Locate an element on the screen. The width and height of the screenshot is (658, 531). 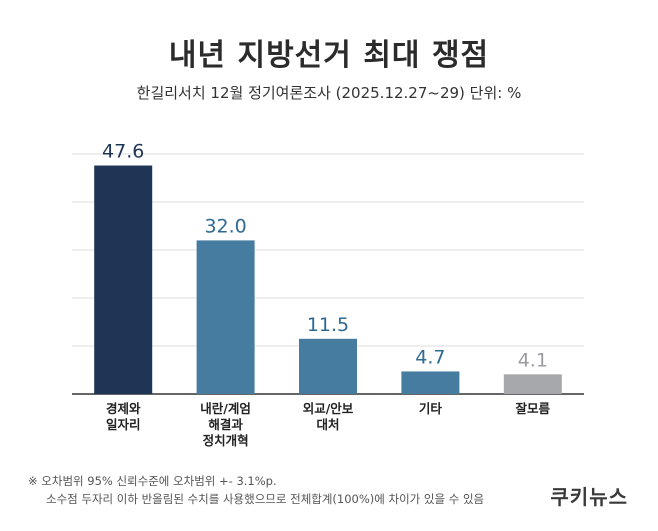
publisher-logo: 쿠키뉴스 is located at coordinates (589, 497).